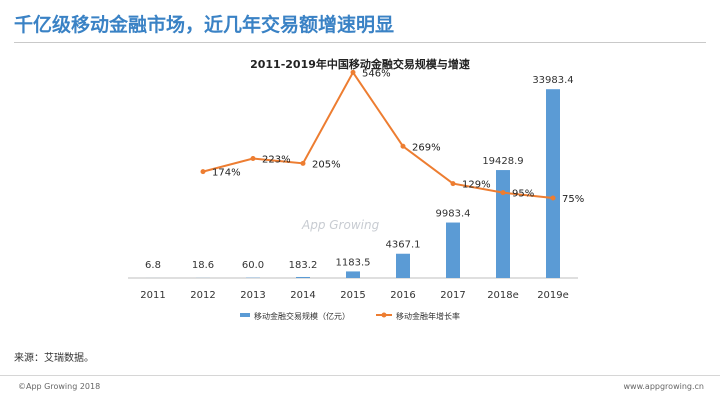 This screenshot has width=720, height=405. I want to click on growth-rate-label: 75%, so click(573, 199).